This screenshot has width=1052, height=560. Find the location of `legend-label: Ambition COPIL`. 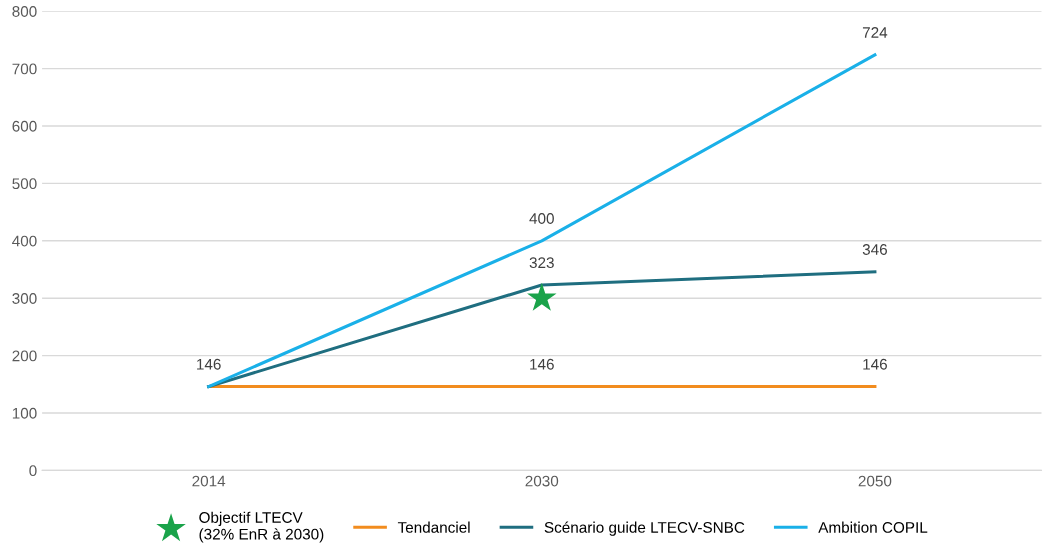

legend-label: Ambition COPIL is located at coordinates (873, 527).